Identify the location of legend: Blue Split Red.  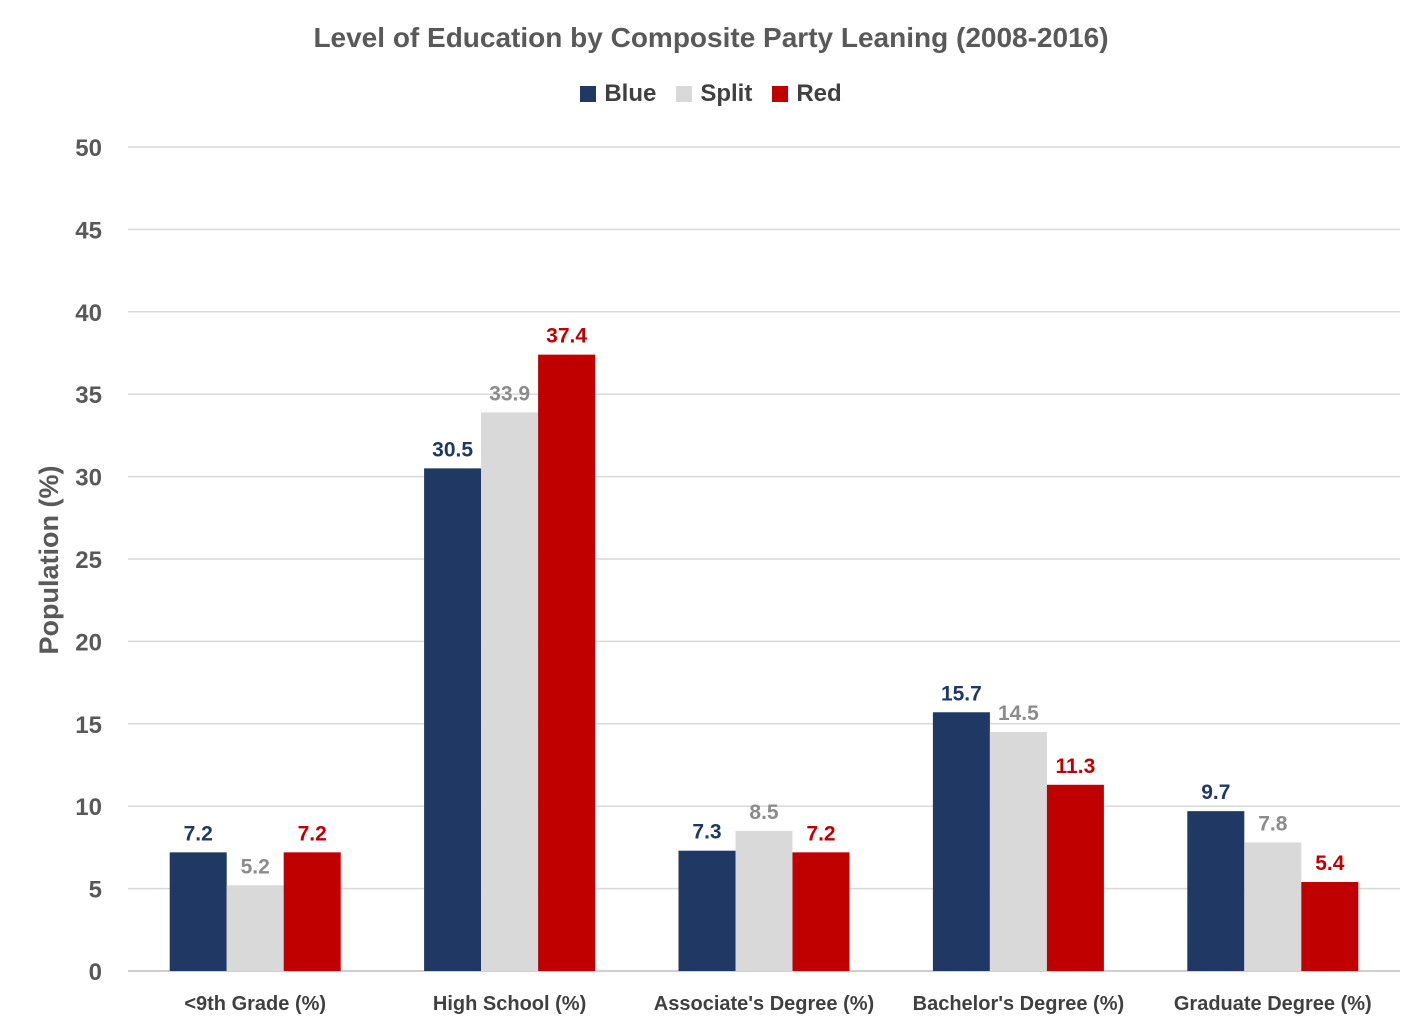
(711, 94).